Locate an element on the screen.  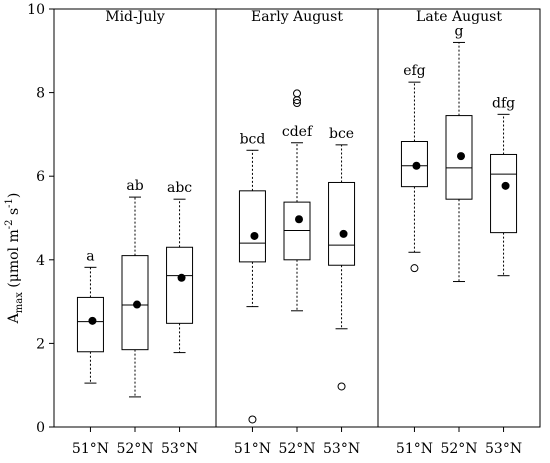
significance-letters: cdef is located at coordinates (298, 132).